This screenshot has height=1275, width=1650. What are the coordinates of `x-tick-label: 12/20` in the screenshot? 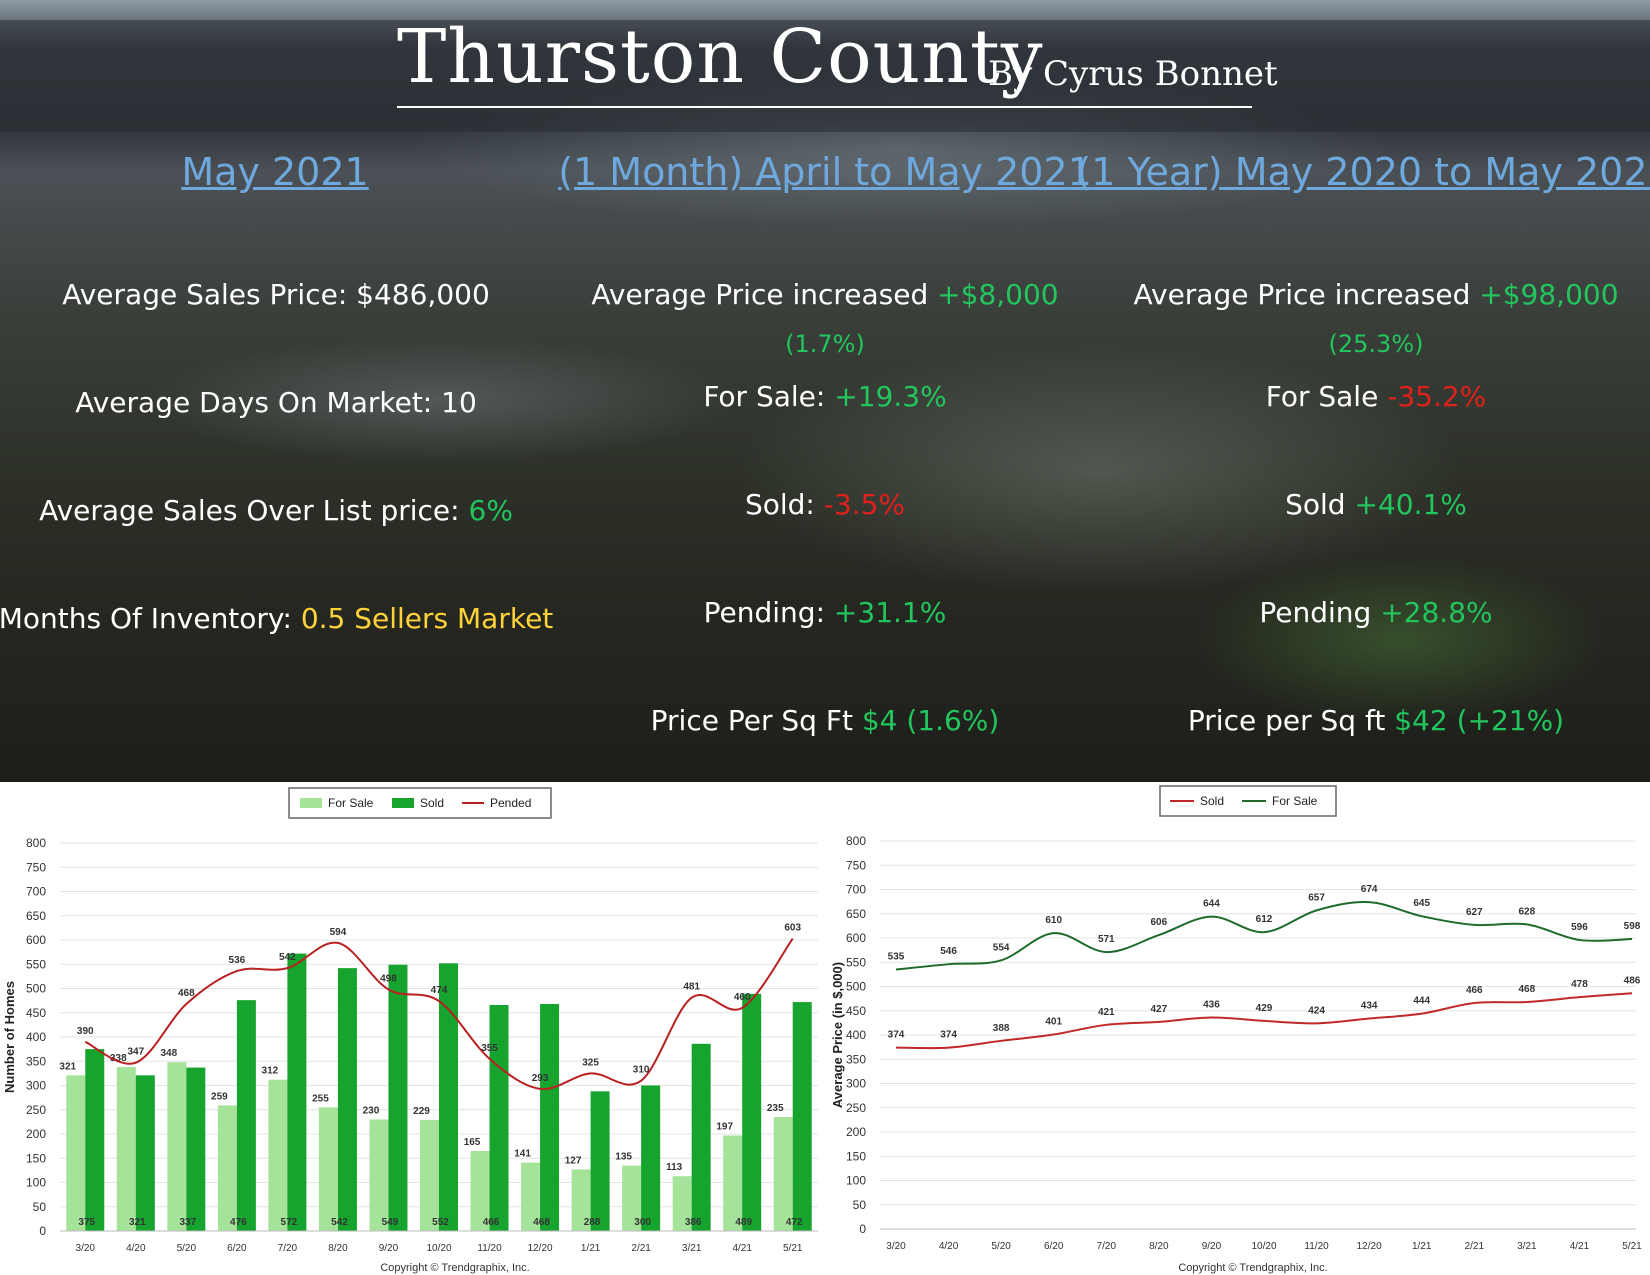 It's located at (540, 1248).